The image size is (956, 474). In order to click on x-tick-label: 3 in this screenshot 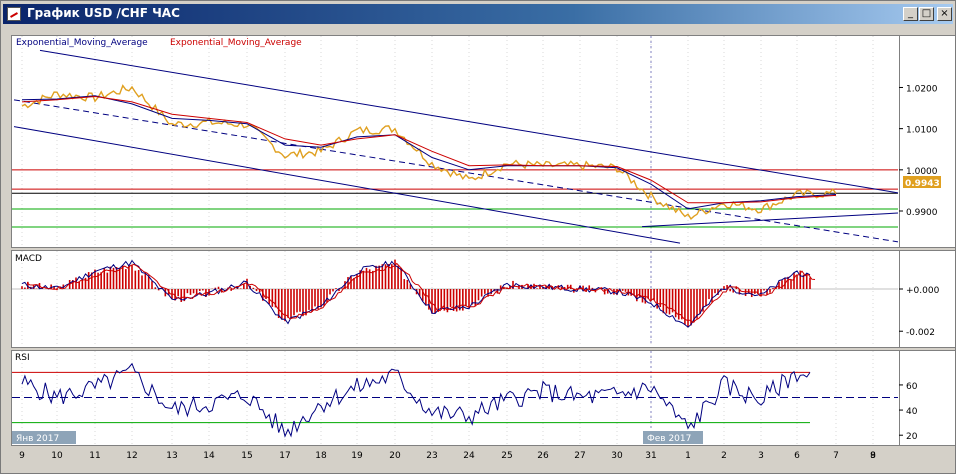, I will do `click(761, 456)`.